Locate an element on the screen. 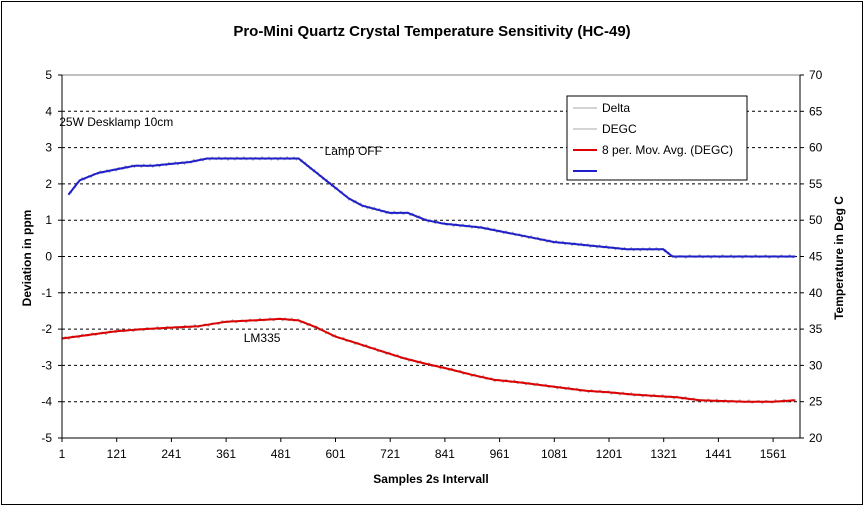  y2-tick-label: 45 is located at coordinates (816, 257).